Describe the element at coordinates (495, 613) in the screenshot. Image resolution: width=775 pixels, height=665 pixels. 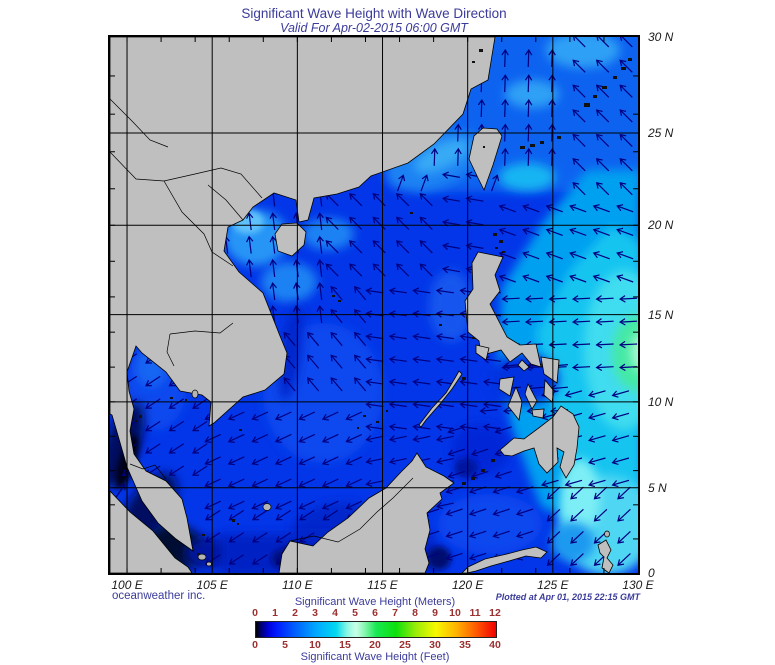
I see `scale-tick: 12` at that location.